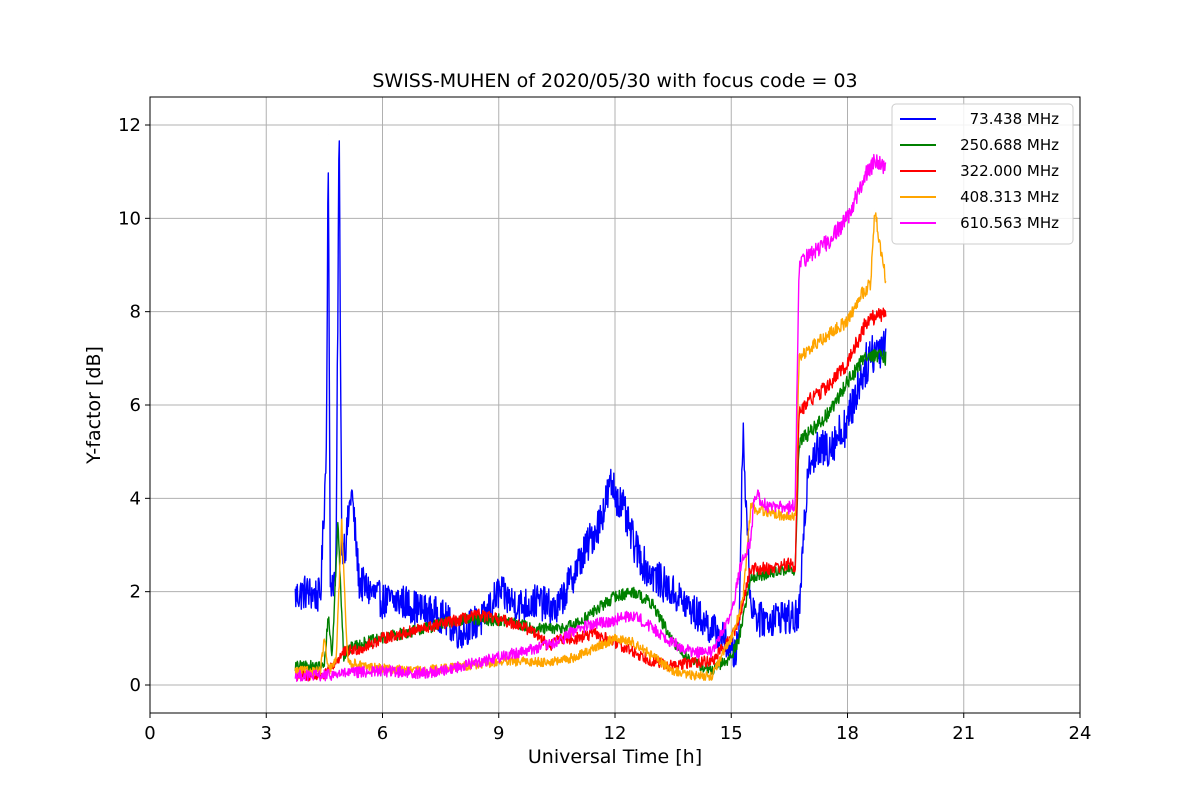 This screenshot has width=1200, height=800. Describe the element at coordinates (129, 218) in the screenshot. I see `y-tick-label: 10` at that location.